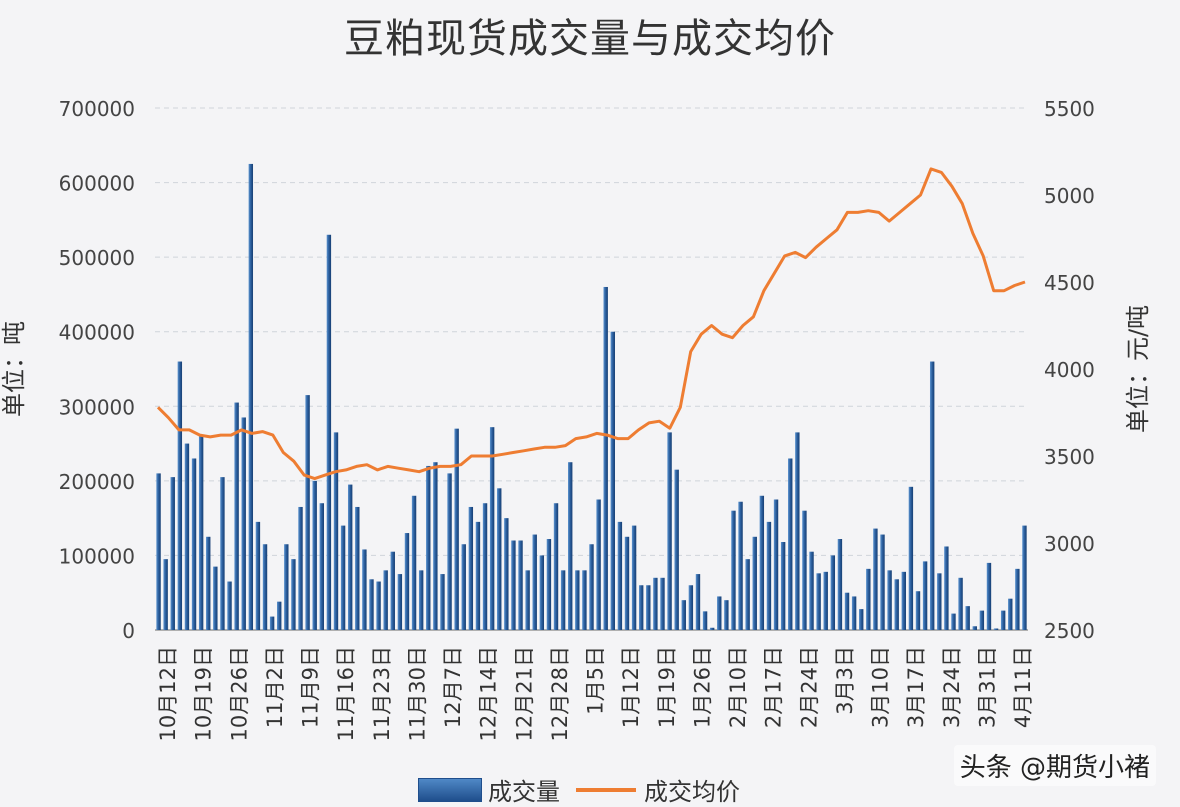 The image size is (1180, 807). Describe the element at coordinates (590, 39) in the screenshot. I see `chart-title: 豆粕现货成交量与成交均价` at that location.